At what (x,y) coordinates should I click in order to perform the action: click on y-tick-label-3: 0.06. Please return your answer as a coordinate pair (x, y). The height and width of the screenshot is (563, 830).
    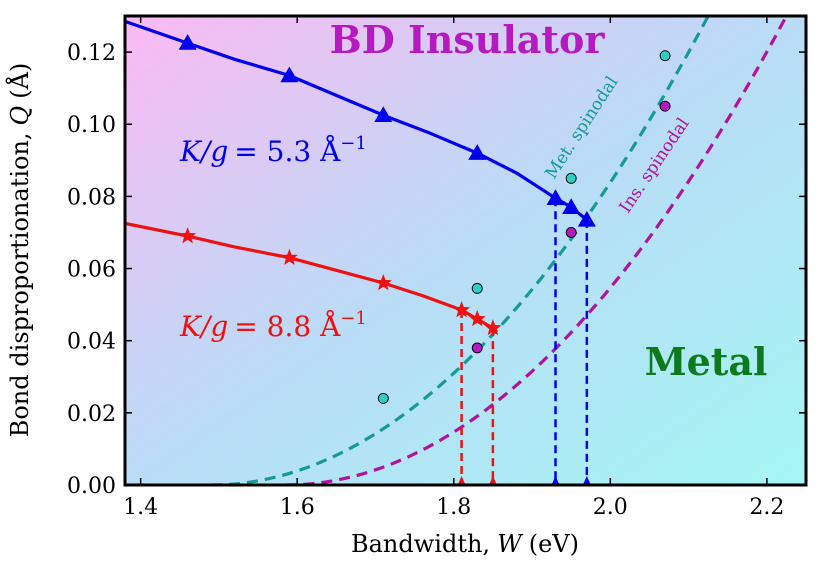
    Looking at the image, I should click on (91, 270).